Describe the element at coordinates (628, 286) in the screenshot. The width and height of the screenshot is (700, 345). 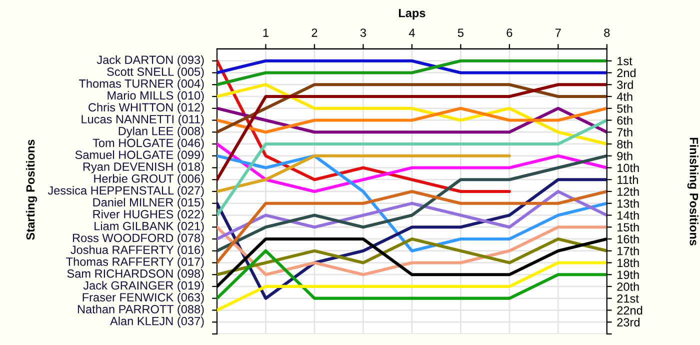
I see `y2-tick-label: 20th` at that location.